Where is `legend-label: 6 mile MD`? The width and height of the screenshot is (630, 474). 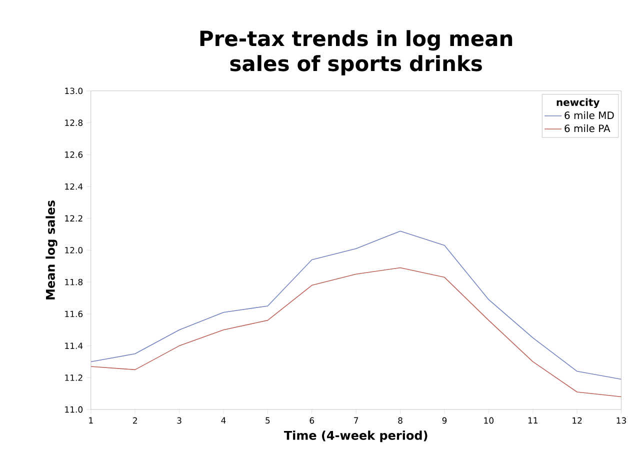 legend-label: 6 mile MD is located at coordinates (589, 115).